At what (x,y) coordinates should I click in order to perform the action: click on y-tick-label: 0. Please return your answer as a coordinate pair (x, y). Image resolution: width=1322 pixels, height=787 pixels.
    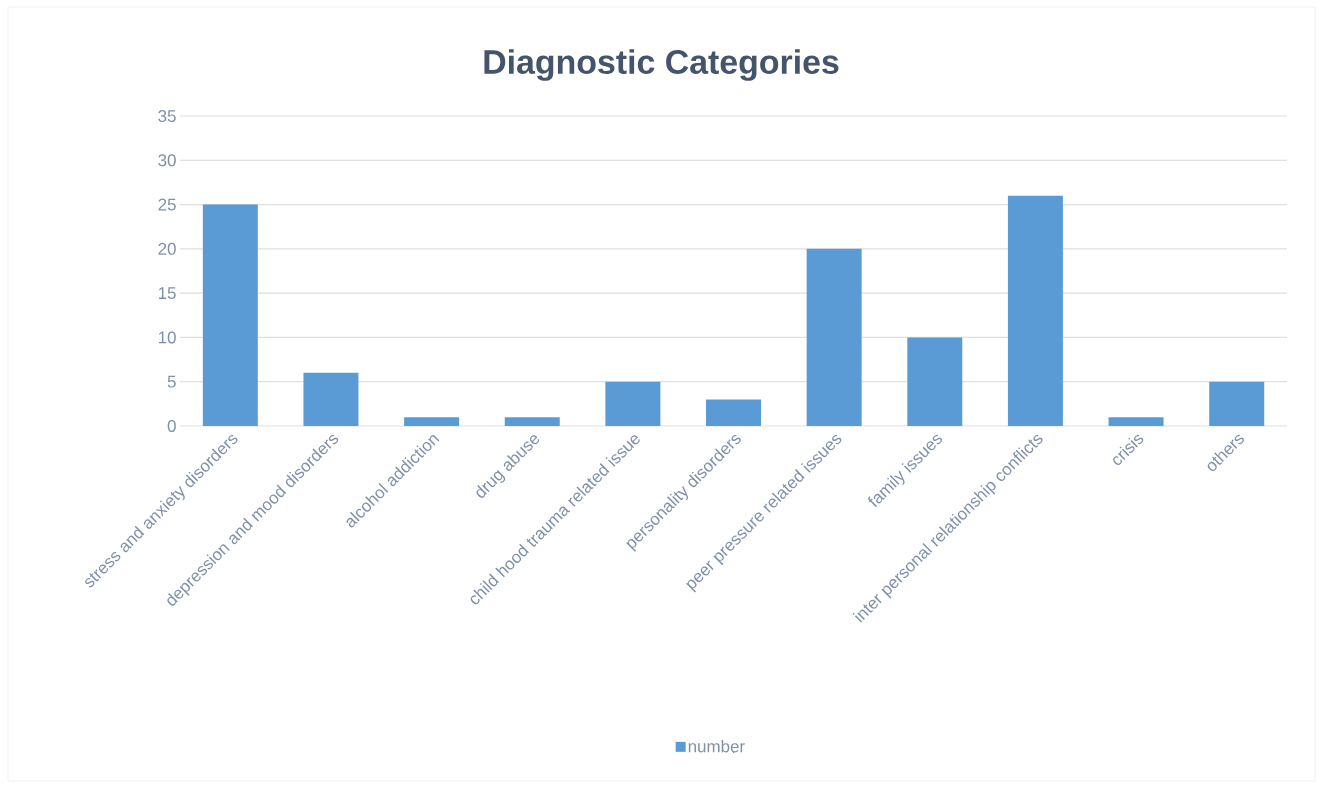
    Looking at the image, I should click on (171, 426).